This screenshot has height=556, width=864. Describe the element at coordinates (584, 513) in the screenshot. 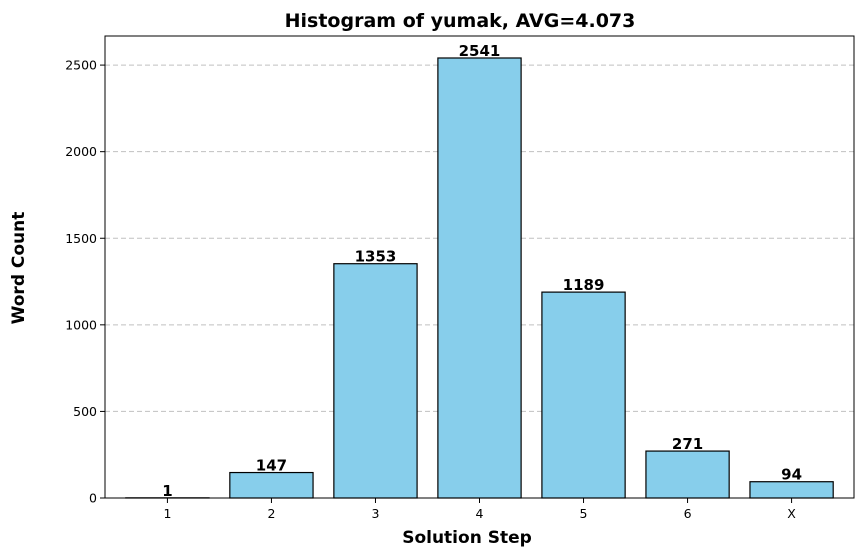

I see `x-tick-label: 5` at that location.